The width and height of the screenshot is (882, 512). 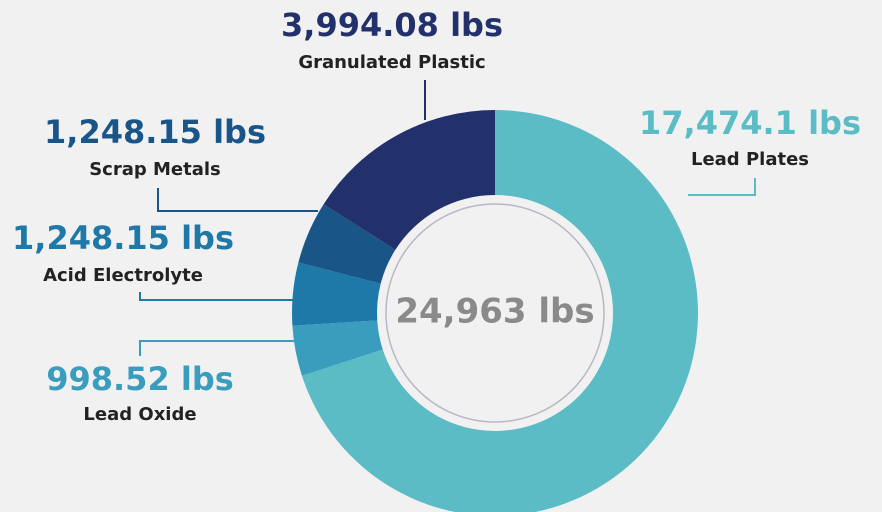 I want to click on category-label: Acid Electrolyte, so click(x=123, y=275).